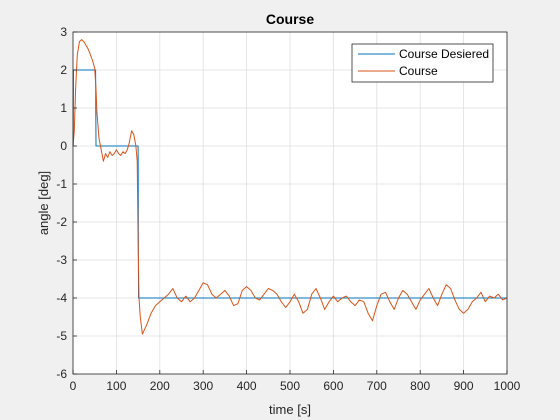  What do you see at coordinates (444, 54) in the screenshot?
I see `legend-label-course-desiered: Course Desiered` at bounding box center [444, 54].